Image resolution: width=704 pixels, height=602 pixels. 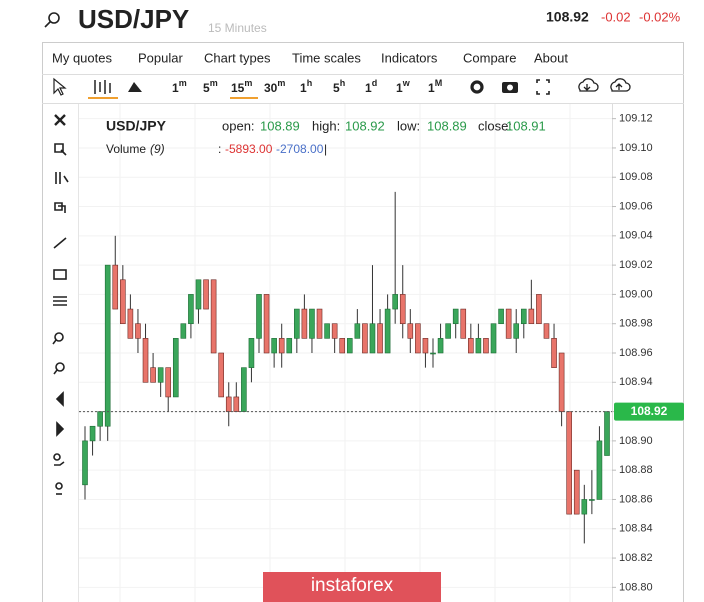 I want to click on period-unit: d, so click(x=375, y=83).